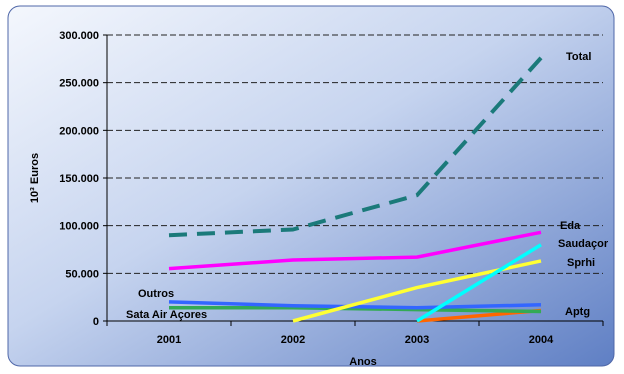 This screenshot has width=624, height=374. Describe the element at coordinates (96, 322) in the screenshot. I see `y-tick-label: 0` at that location.